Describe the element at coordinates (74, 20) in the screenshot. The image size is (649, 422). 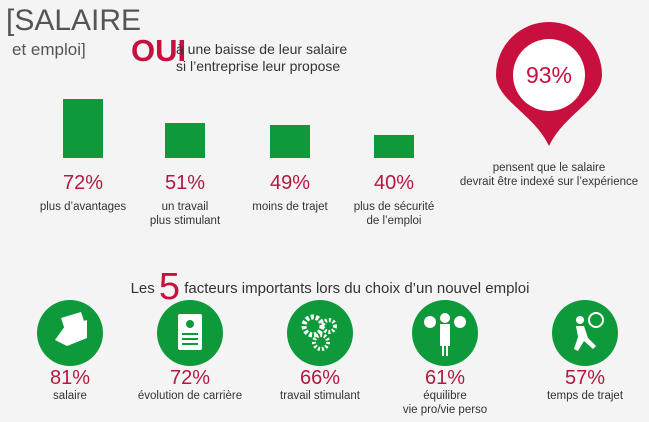
I see `title: [SALAIRE` at that location.